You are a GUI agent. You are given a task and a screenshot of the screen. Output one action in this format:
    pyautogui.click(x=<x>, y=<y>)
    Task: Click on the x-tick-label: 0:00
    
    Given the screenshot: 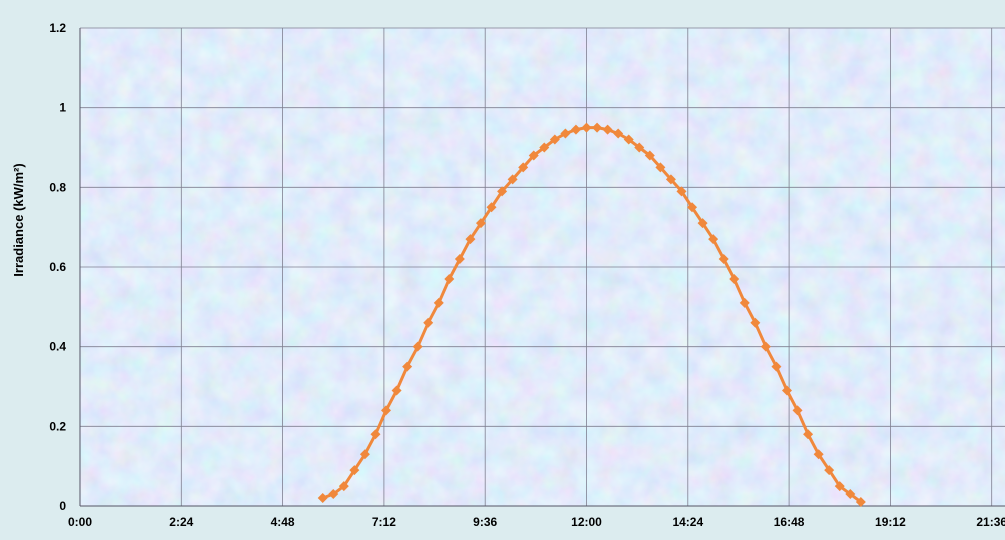 What is the action you would take?
    pyautogui.click(x=80, y=522)
    